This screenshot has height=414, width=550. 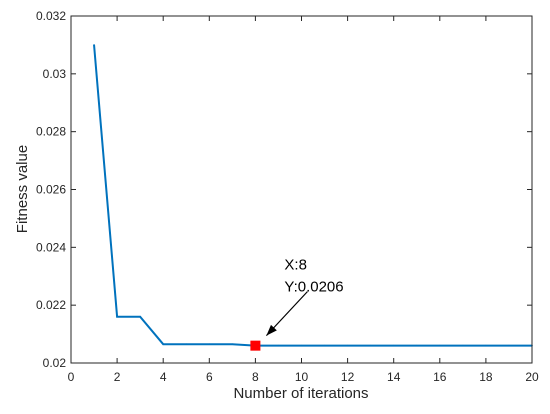 I want to click on datatip-arrowhead, so click(x=271, y=330).